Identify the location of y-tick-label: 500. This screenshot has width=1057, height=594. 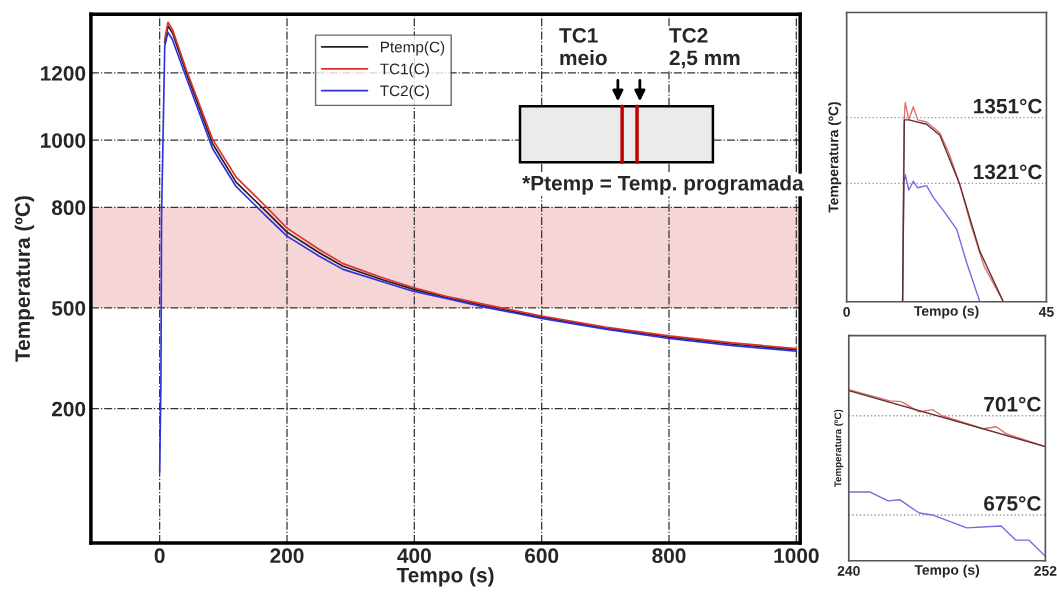
(68, 308).